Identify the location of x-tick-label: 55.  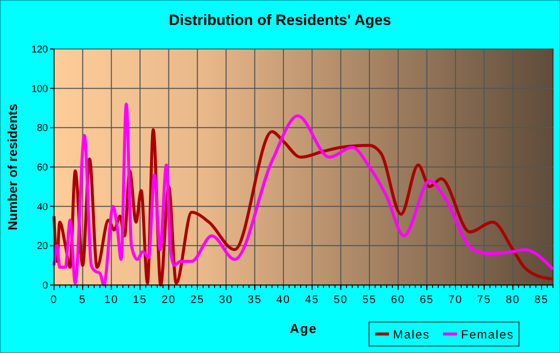
(369, 300).